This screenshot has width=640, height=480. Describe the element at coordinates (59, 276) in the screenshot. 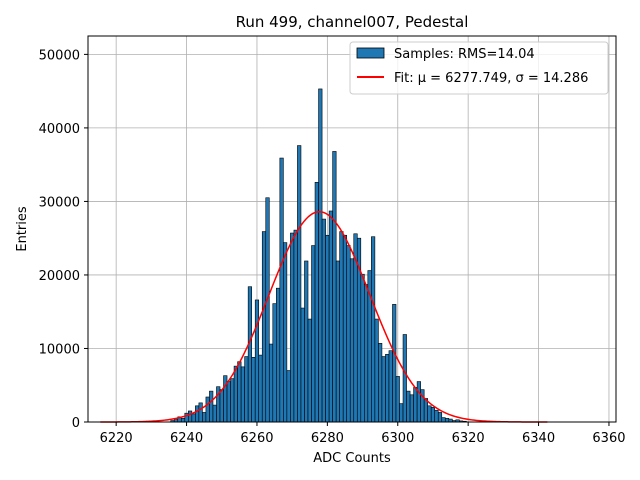

I see `y-tick-label: 20000` at that location.